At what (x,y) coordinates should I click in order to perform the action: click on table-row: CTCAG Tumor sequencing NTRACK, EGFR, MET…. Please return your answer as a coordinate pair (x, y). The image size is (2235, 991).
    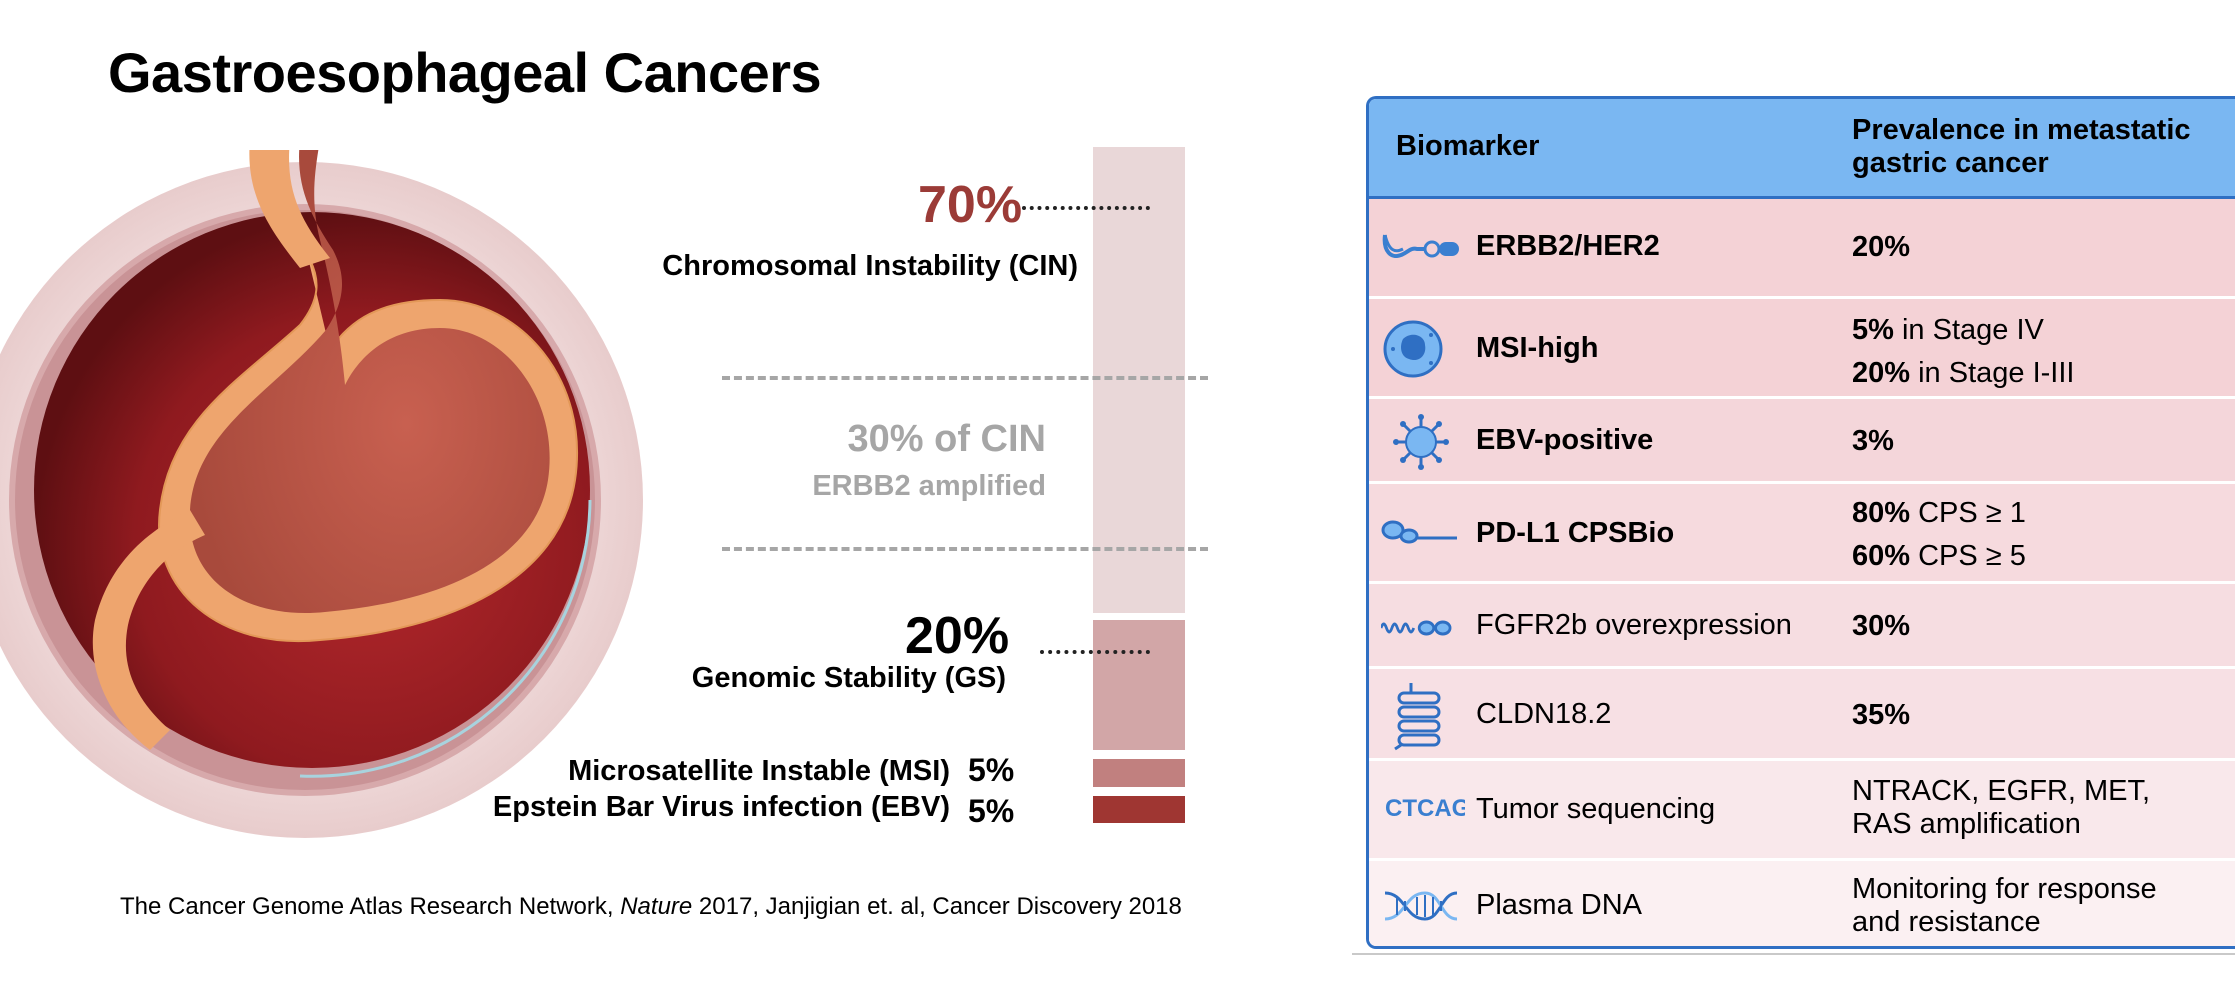
    Looking at the image, I should click on (1802, 811).